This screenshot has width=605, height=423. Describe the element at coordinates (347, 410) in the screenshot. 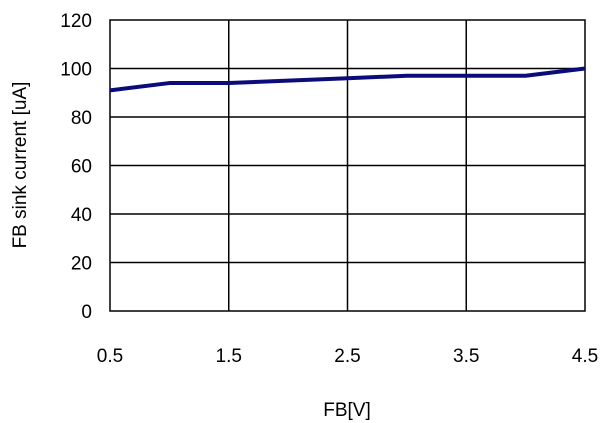

I see `x-axis-title: FB[V]` at that location.